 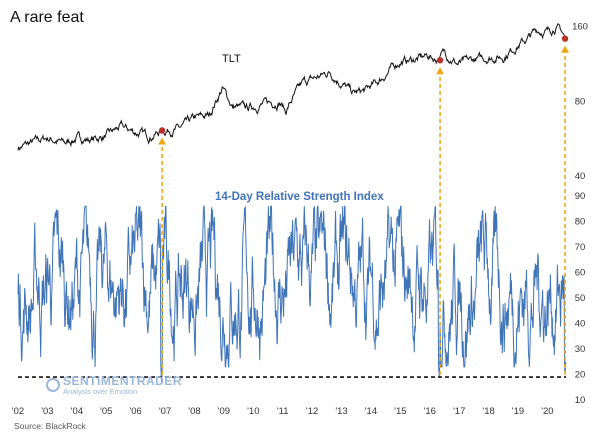 I want to click on sentimentrader-watermark: SENTIMENTRADER Analysis over Emotion, so click(x=114, y=385).